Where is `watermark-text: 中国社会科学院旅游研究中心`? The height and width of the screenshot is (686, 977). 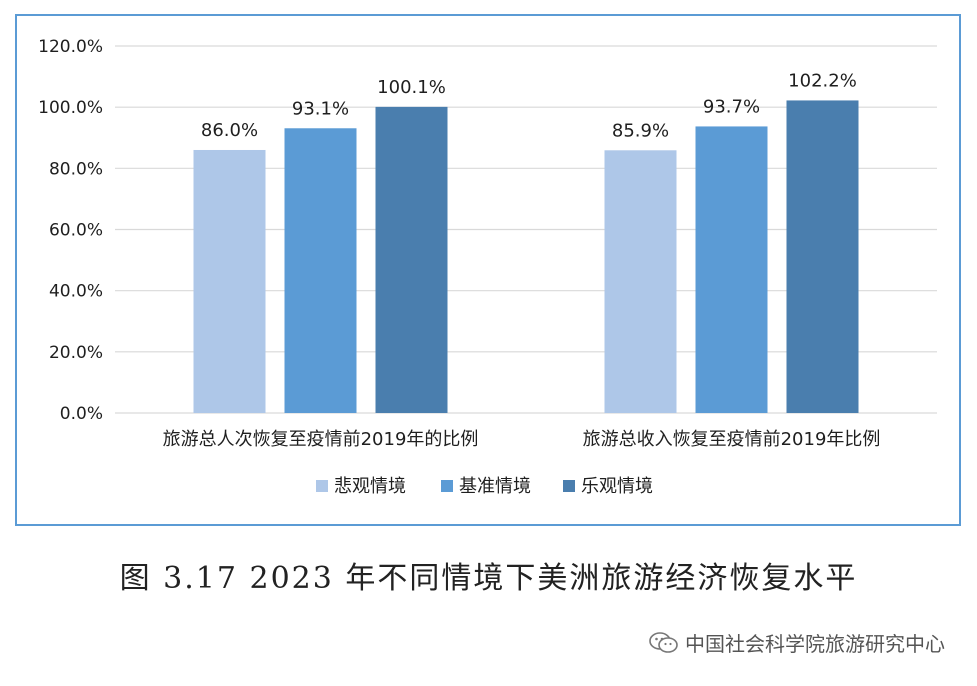 watermark-text: 中国社会科学院旅游研究中心 is located at coordinates (815, 644).